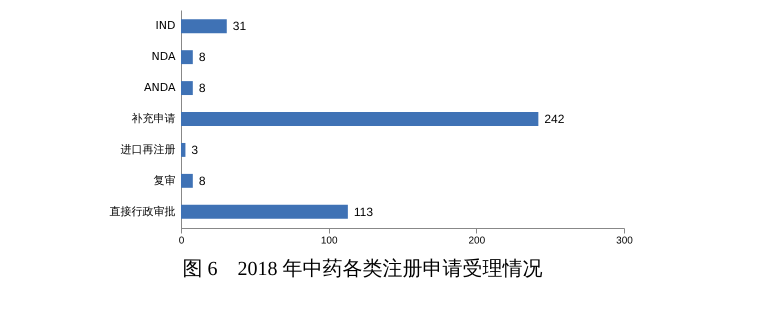 The width and height of the screenshot is (764, 332). Describe the element at coordinates (143, 211) in the screenshot. I see `y-tick-label: 直接行政审批` at that location.